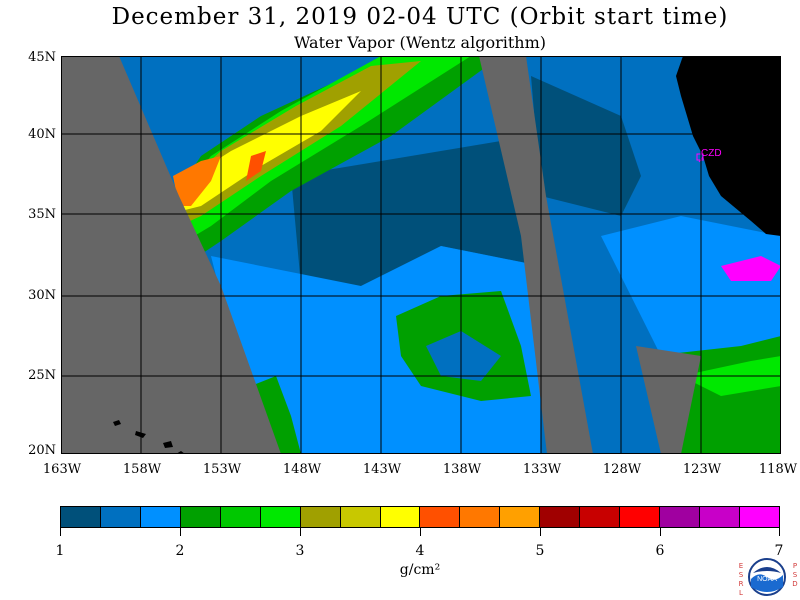 This screenshot has height=600, width=800. I want to click on lon-label-153w: 153W, so click(222, 469).